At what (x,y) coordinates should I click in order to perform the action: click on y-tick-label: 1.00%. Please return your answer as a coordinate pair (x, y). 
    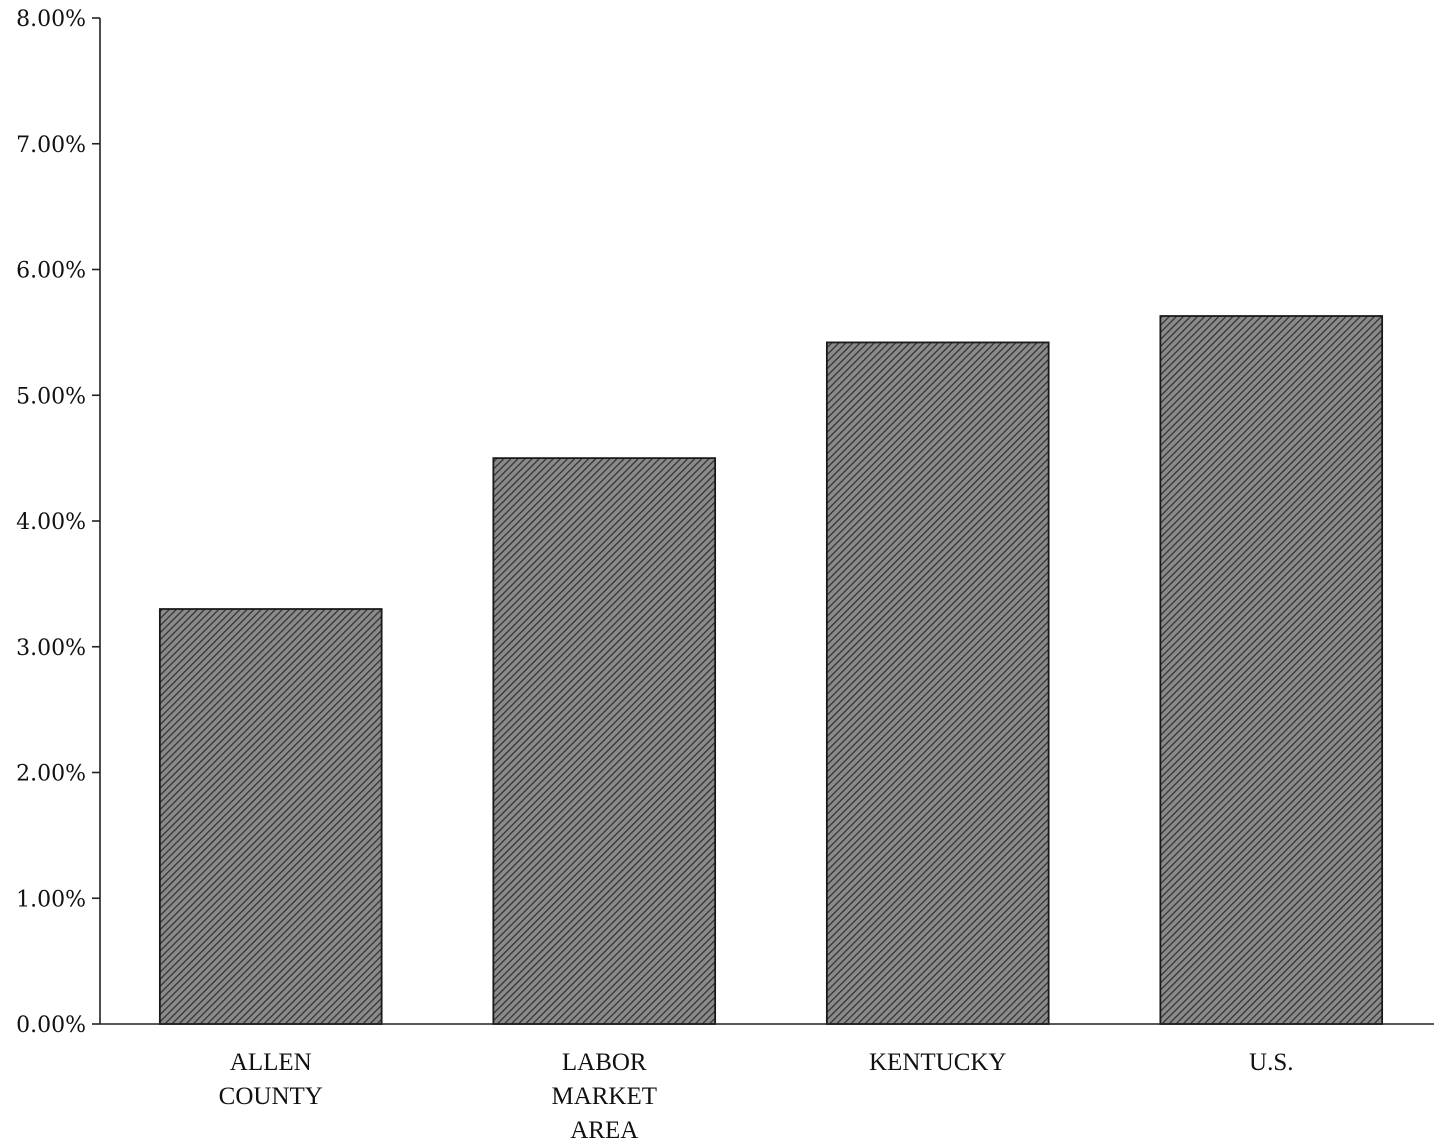
    Looking at the image, I should click on (51, 899).